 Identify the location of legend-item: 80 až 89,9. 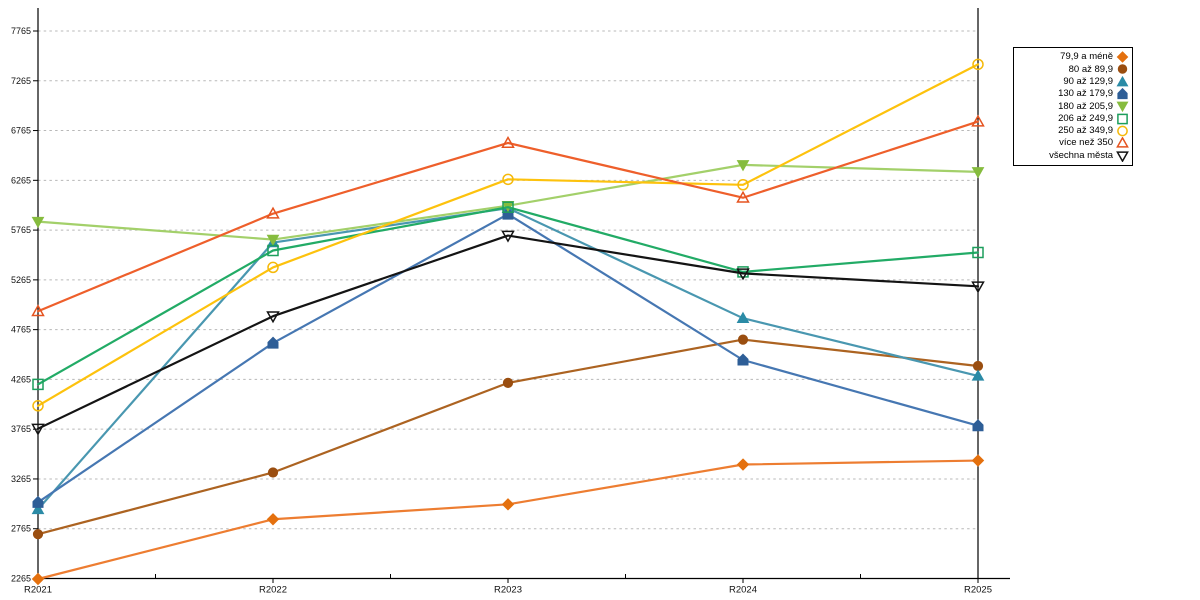
(1072, 69).